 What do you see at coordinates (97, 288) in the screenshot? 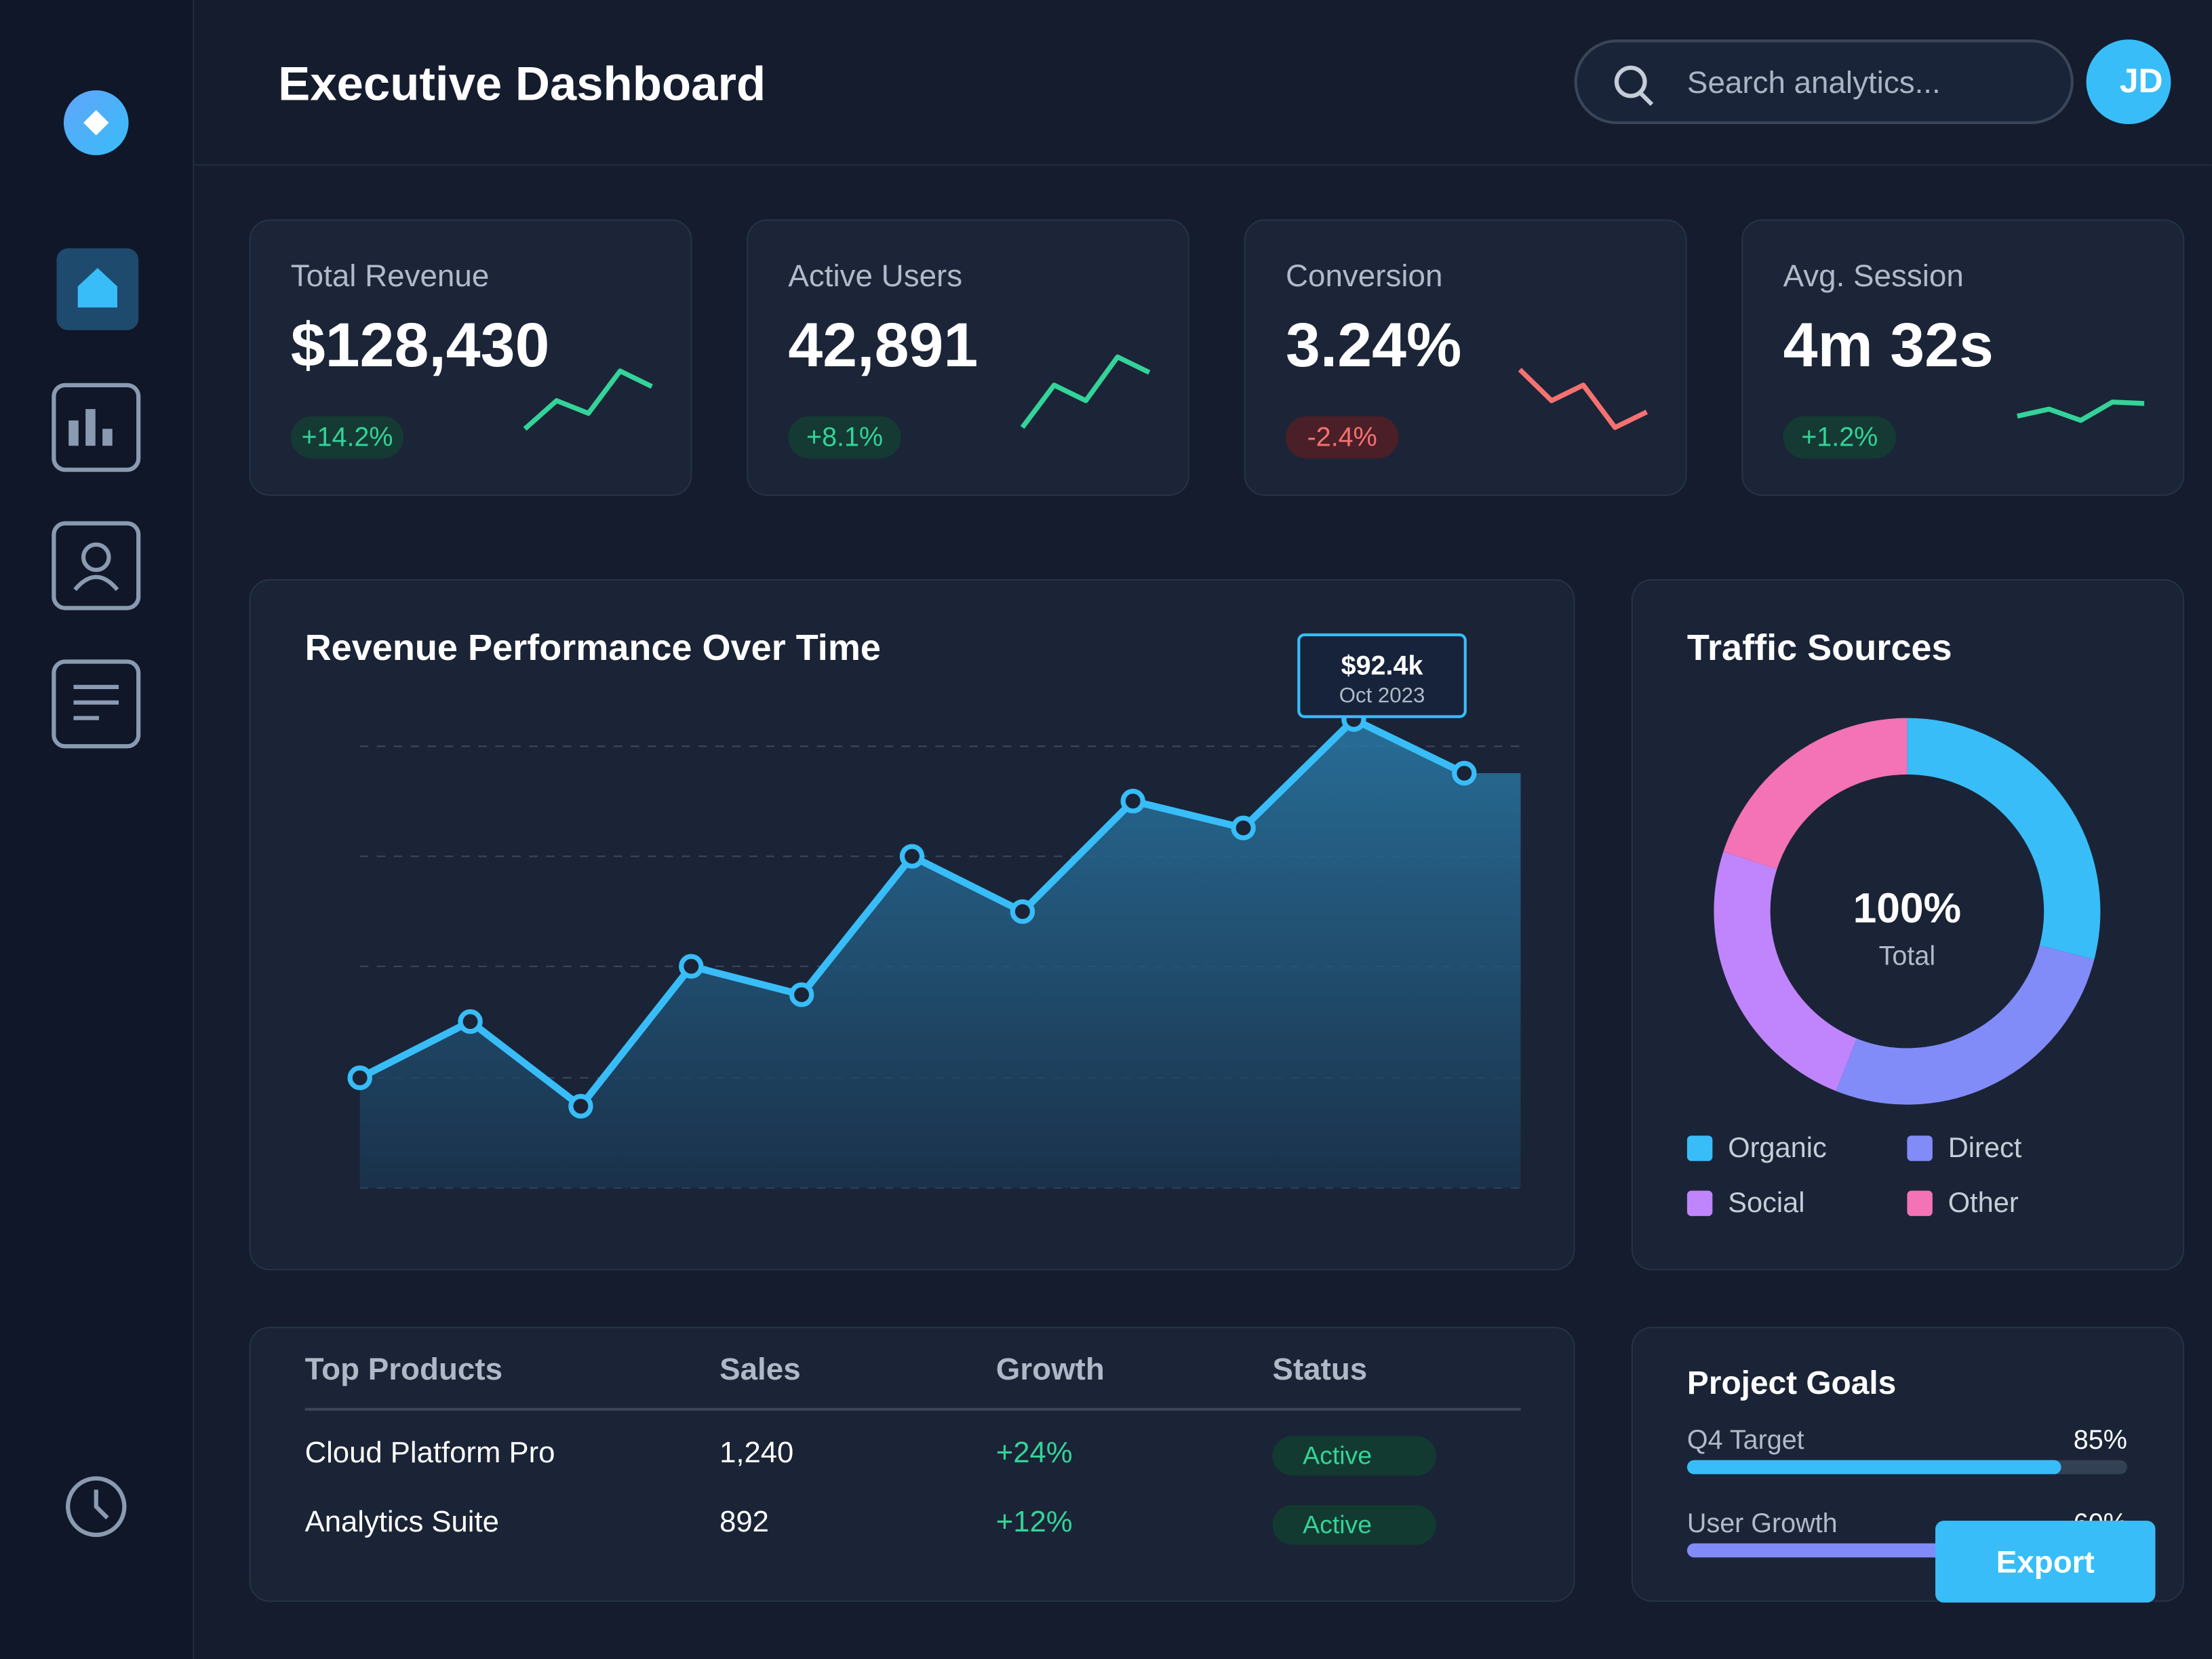
I see `home-icon` at bounding box center [97, 288].